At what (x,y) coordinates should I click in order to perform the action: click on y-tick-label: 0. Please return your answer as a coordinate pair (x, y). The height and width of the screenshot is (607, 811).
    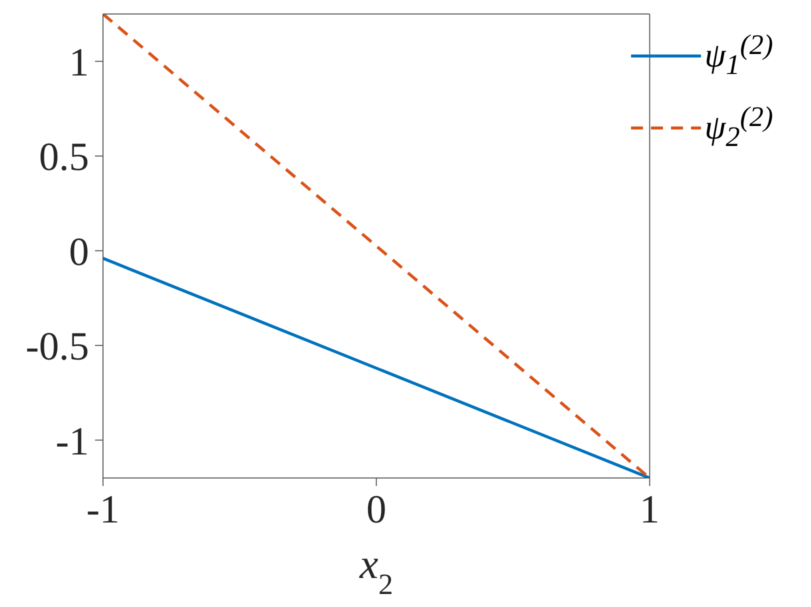
    Looking at the image, I should click on (79, 251).